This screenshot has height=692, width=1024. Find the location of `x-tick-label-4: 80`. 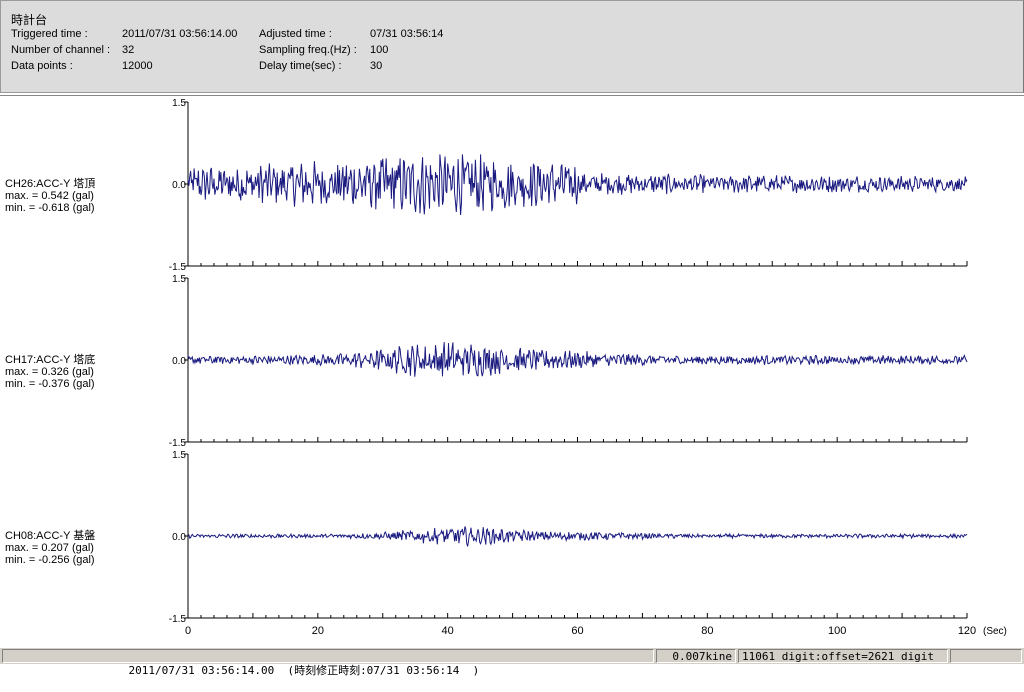

x-tick-label-4: 80 is located at coordinates (707, 631).